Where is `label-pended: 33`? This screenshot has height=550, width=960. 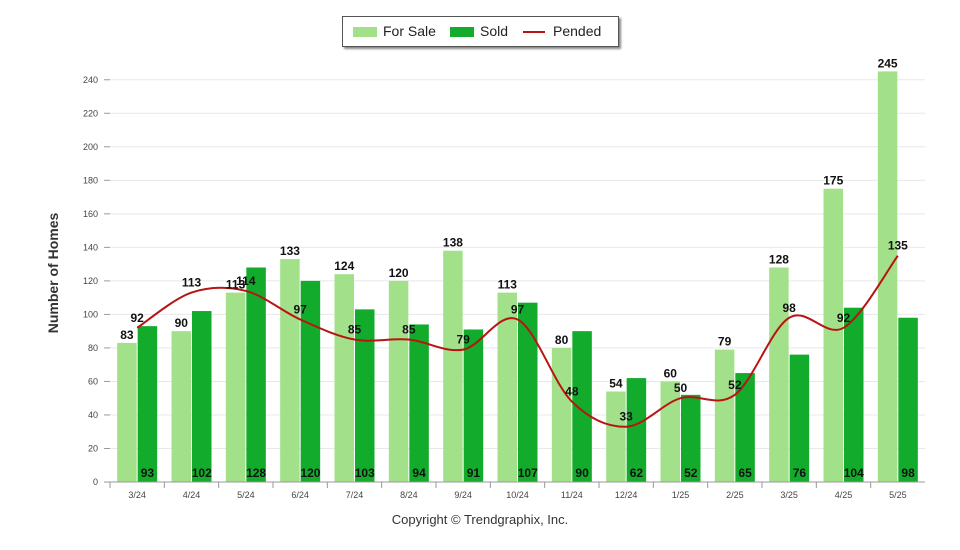
label-pended: 33 is located at coordinates (626, 417).